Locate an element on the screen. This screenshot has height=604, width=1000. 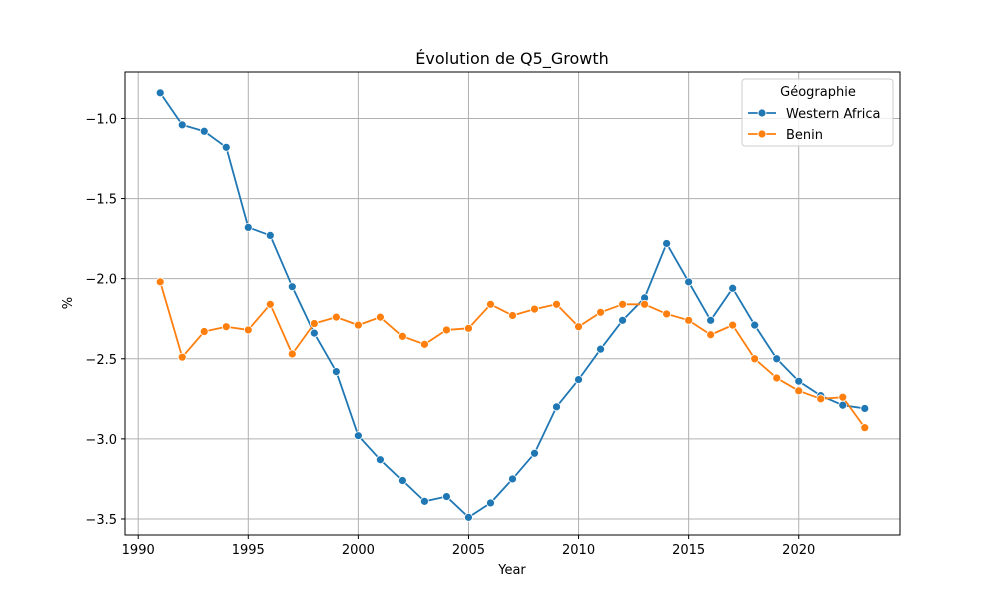
y-tick-label: −3.5 is located at coordinates (101, 520).